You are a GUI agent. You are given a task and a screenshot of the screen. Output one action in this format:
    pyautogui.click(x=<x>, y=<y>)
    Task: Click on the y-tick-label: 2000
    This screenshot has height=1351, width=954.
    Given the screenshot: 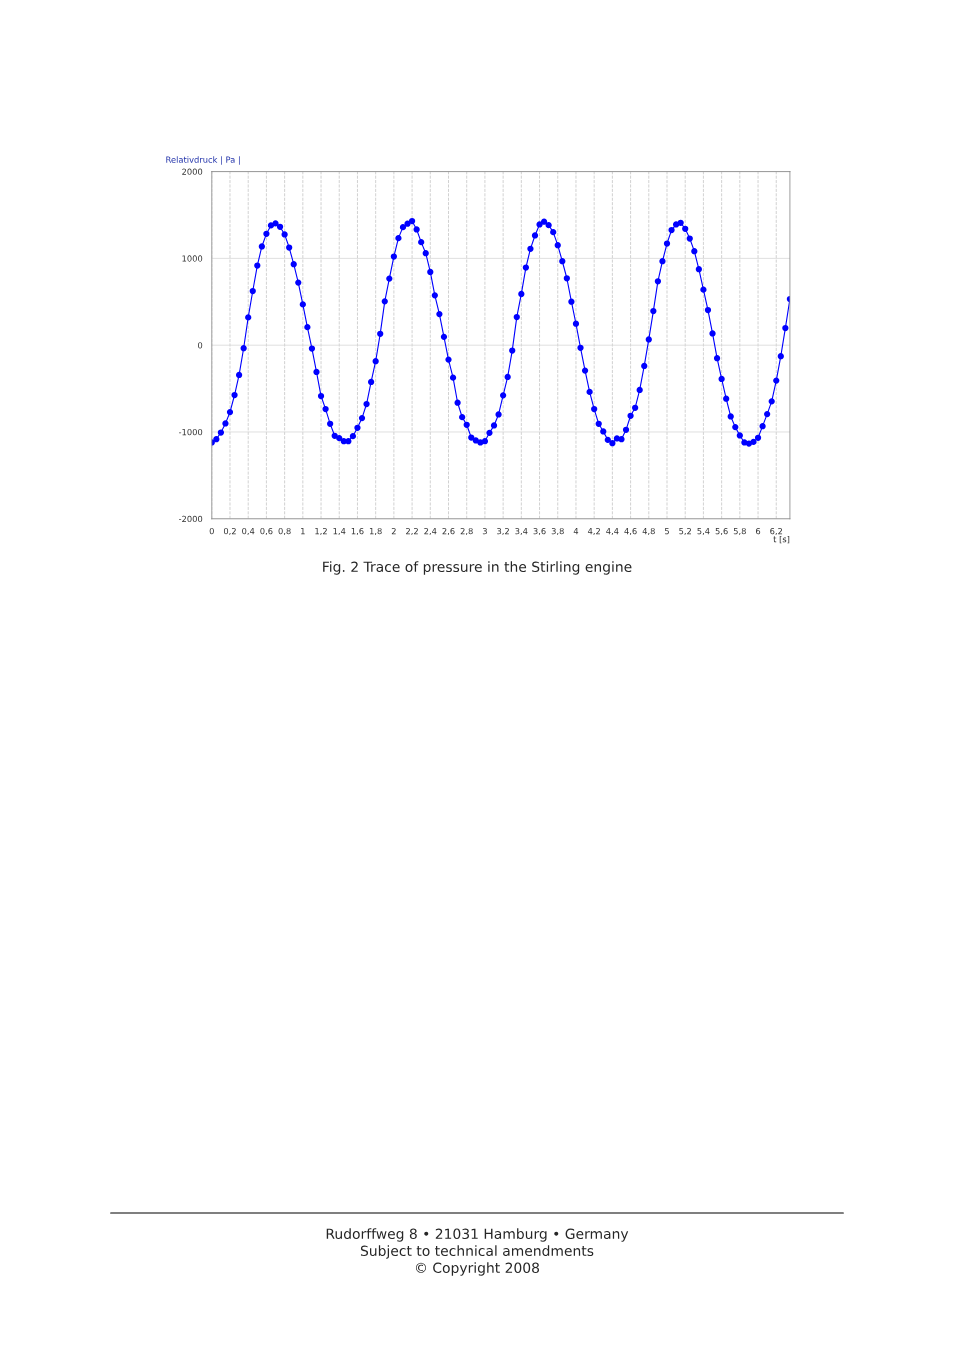 What is the action you would take?
    pyautogui.click(x=192, y=171)
    